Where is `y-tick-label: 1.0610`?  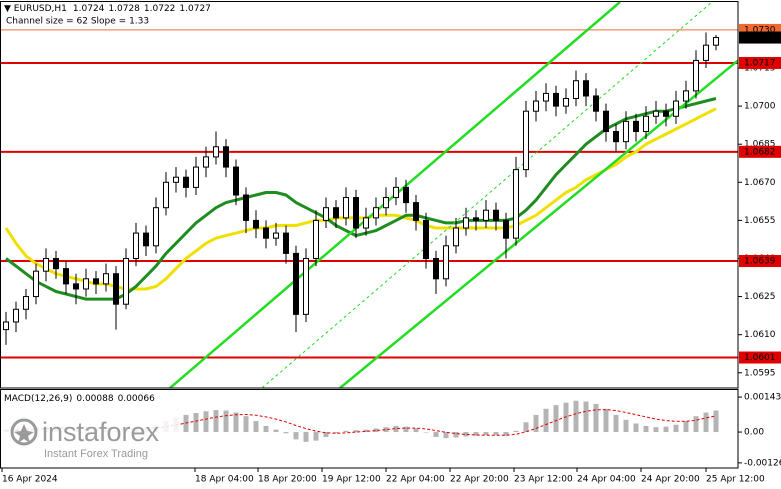 y-tick-label: 1.0610 is located at coordinates (760, 335).